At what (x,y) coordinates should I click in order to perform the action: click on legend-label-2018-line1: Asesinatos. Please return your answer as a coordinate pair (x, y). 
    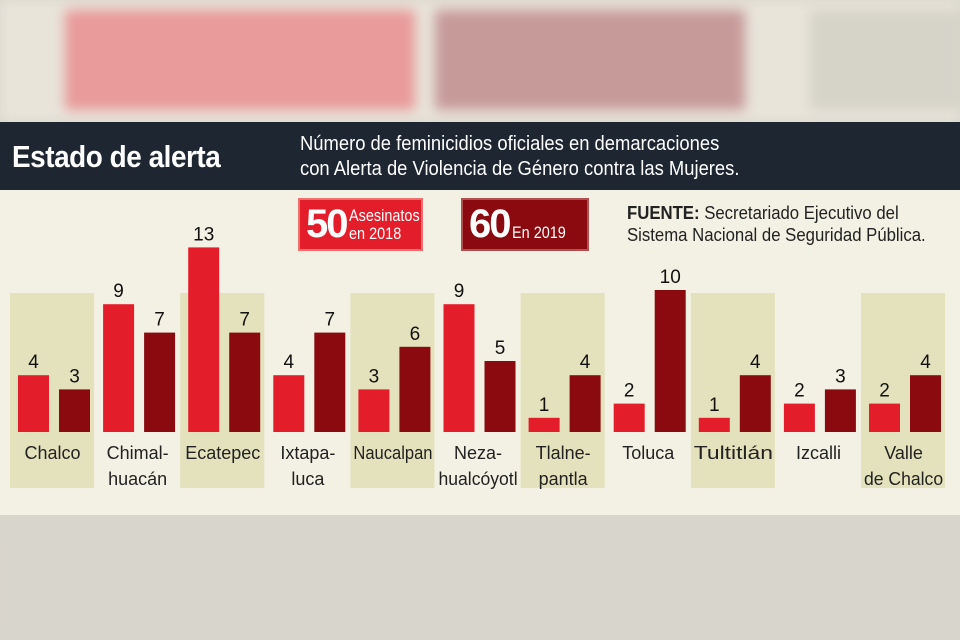
    Looking at the image, I should click on (384, 215).